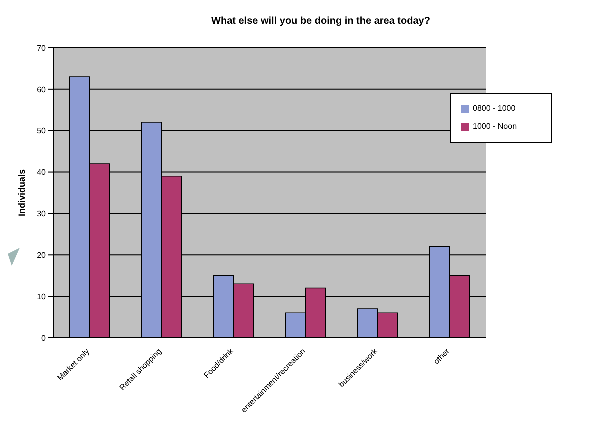 Image resolution: width=602 pixels, height=438 pixels. I want to click on y-axis-title: Individuals, so click(22, 193).